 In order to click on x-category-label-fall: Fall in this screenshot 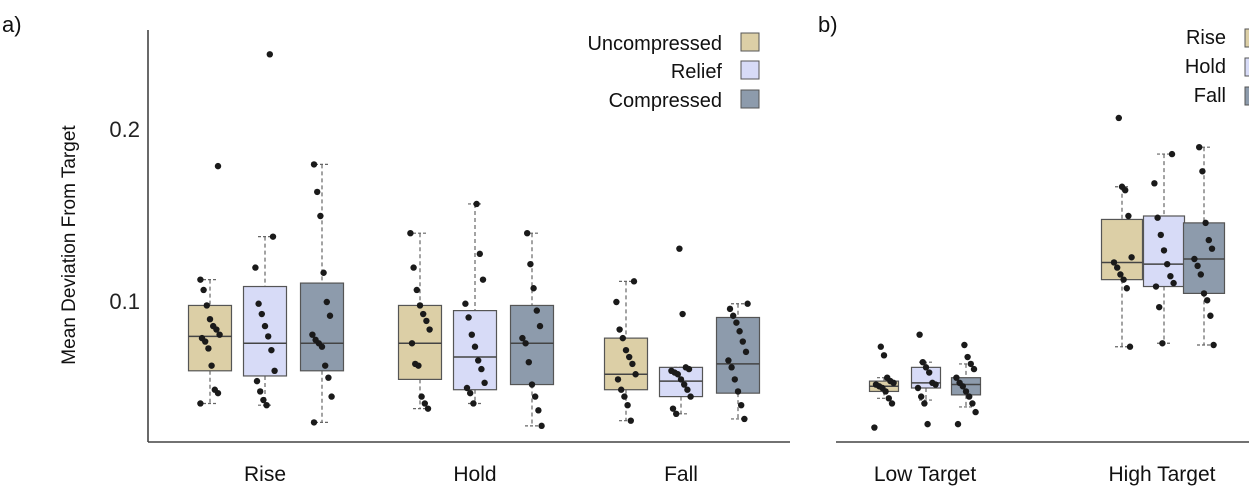, I will do `click(681, 474)`.